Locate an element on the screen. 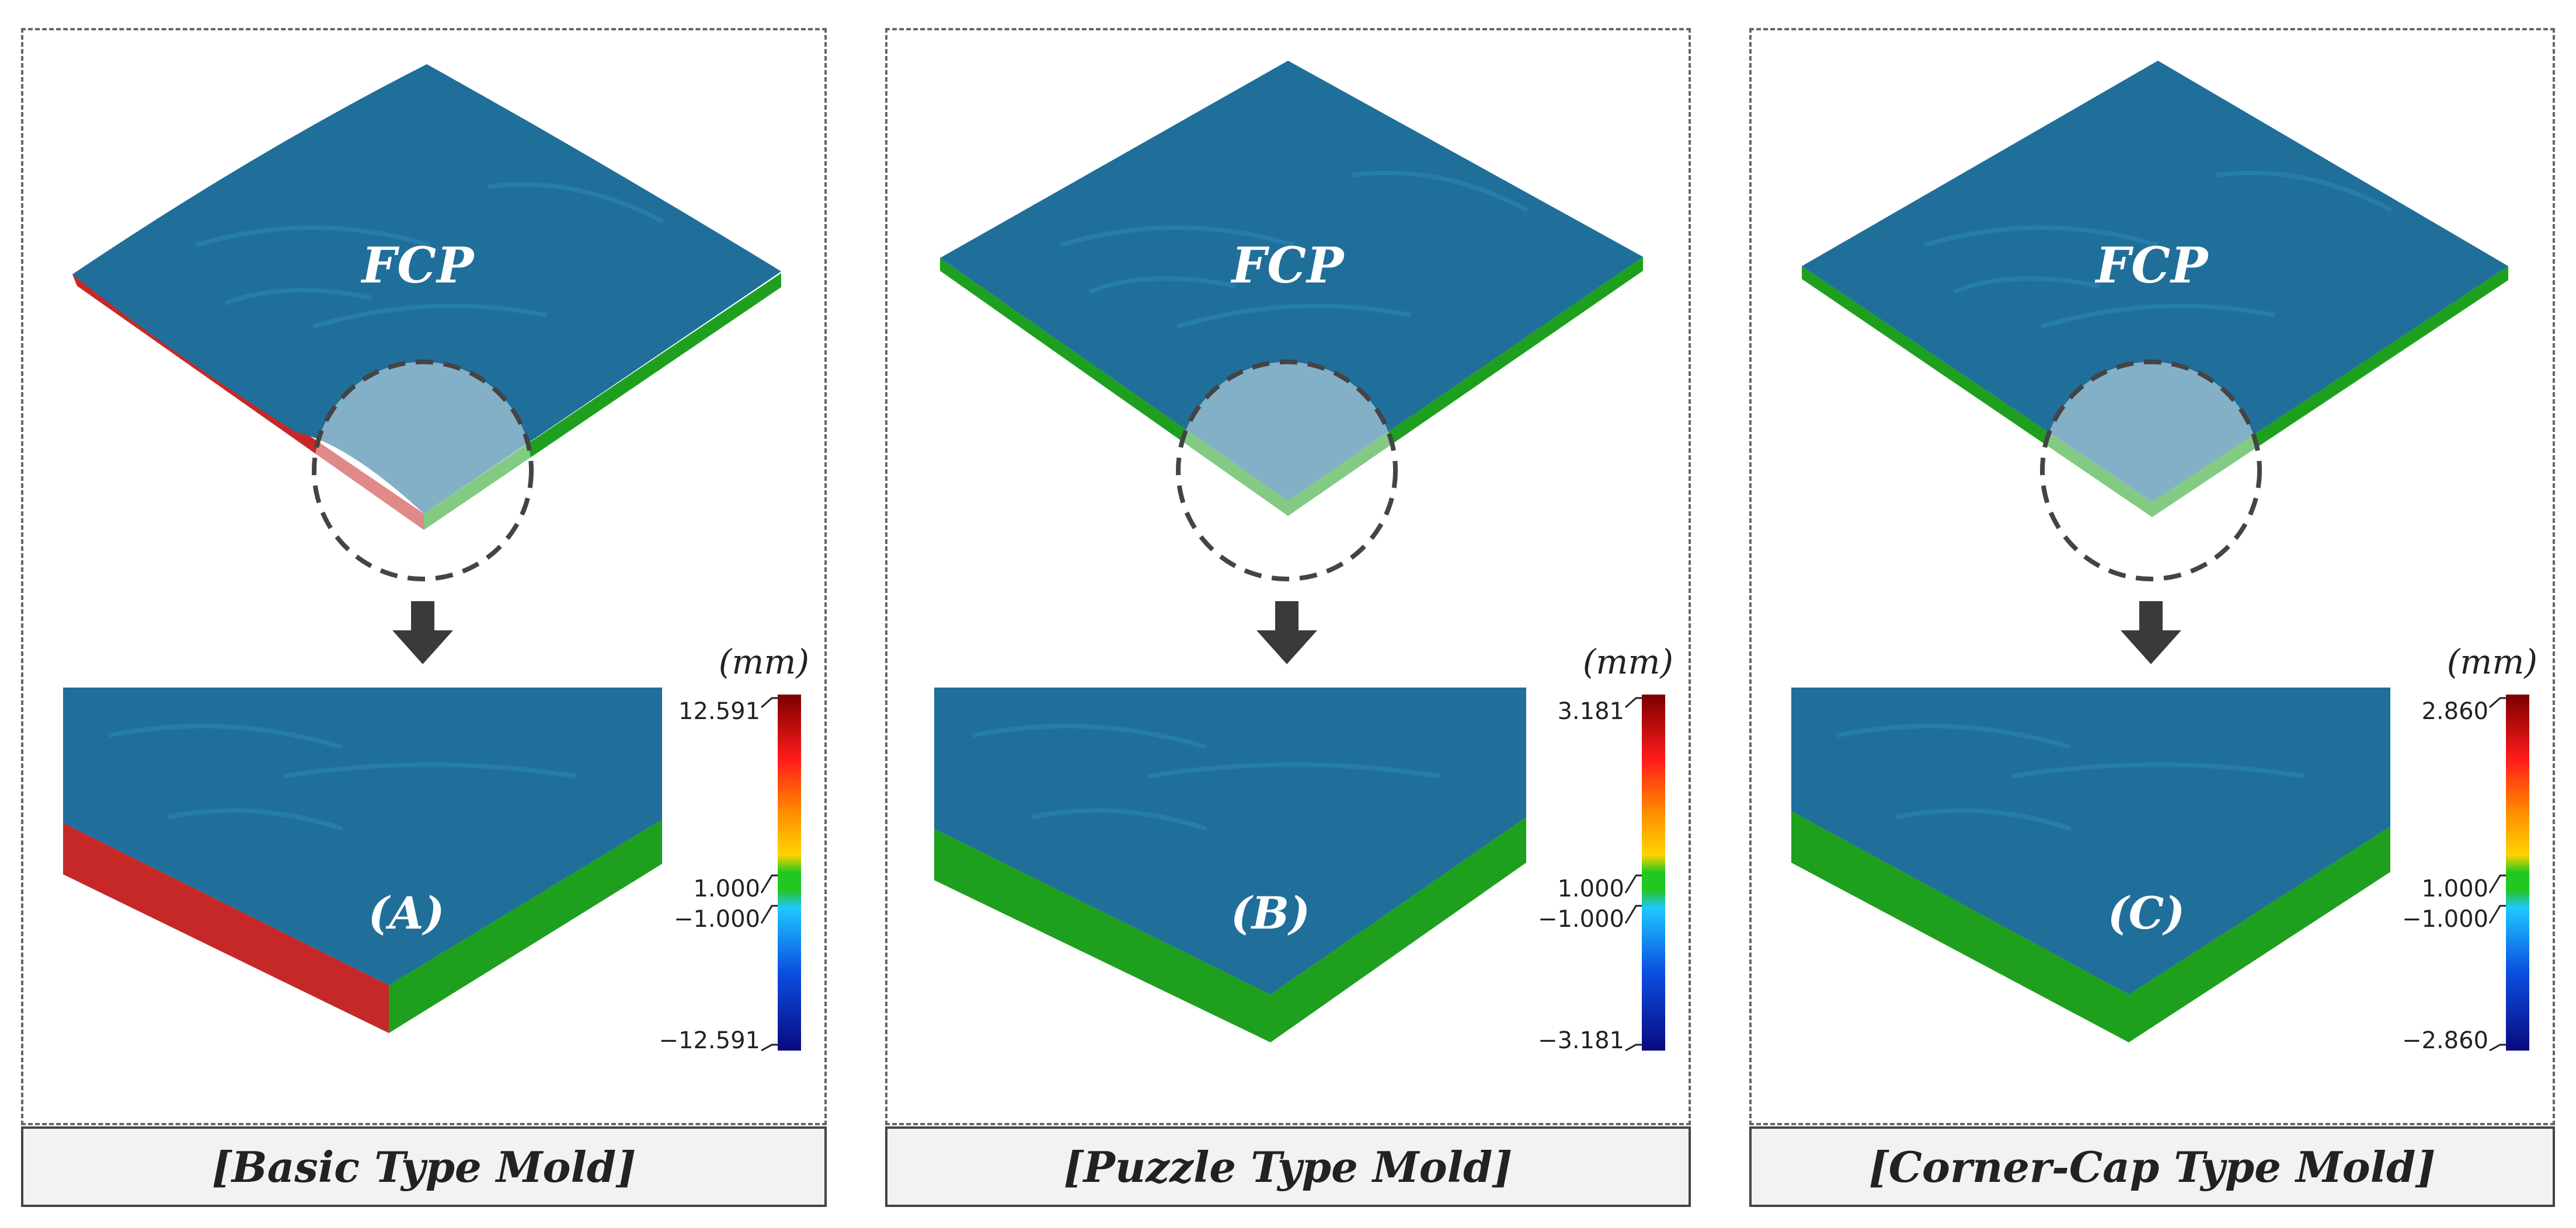 The image size is (2576, 1228). zoom-view-label: (C) is located at coordinates (2146, 913).